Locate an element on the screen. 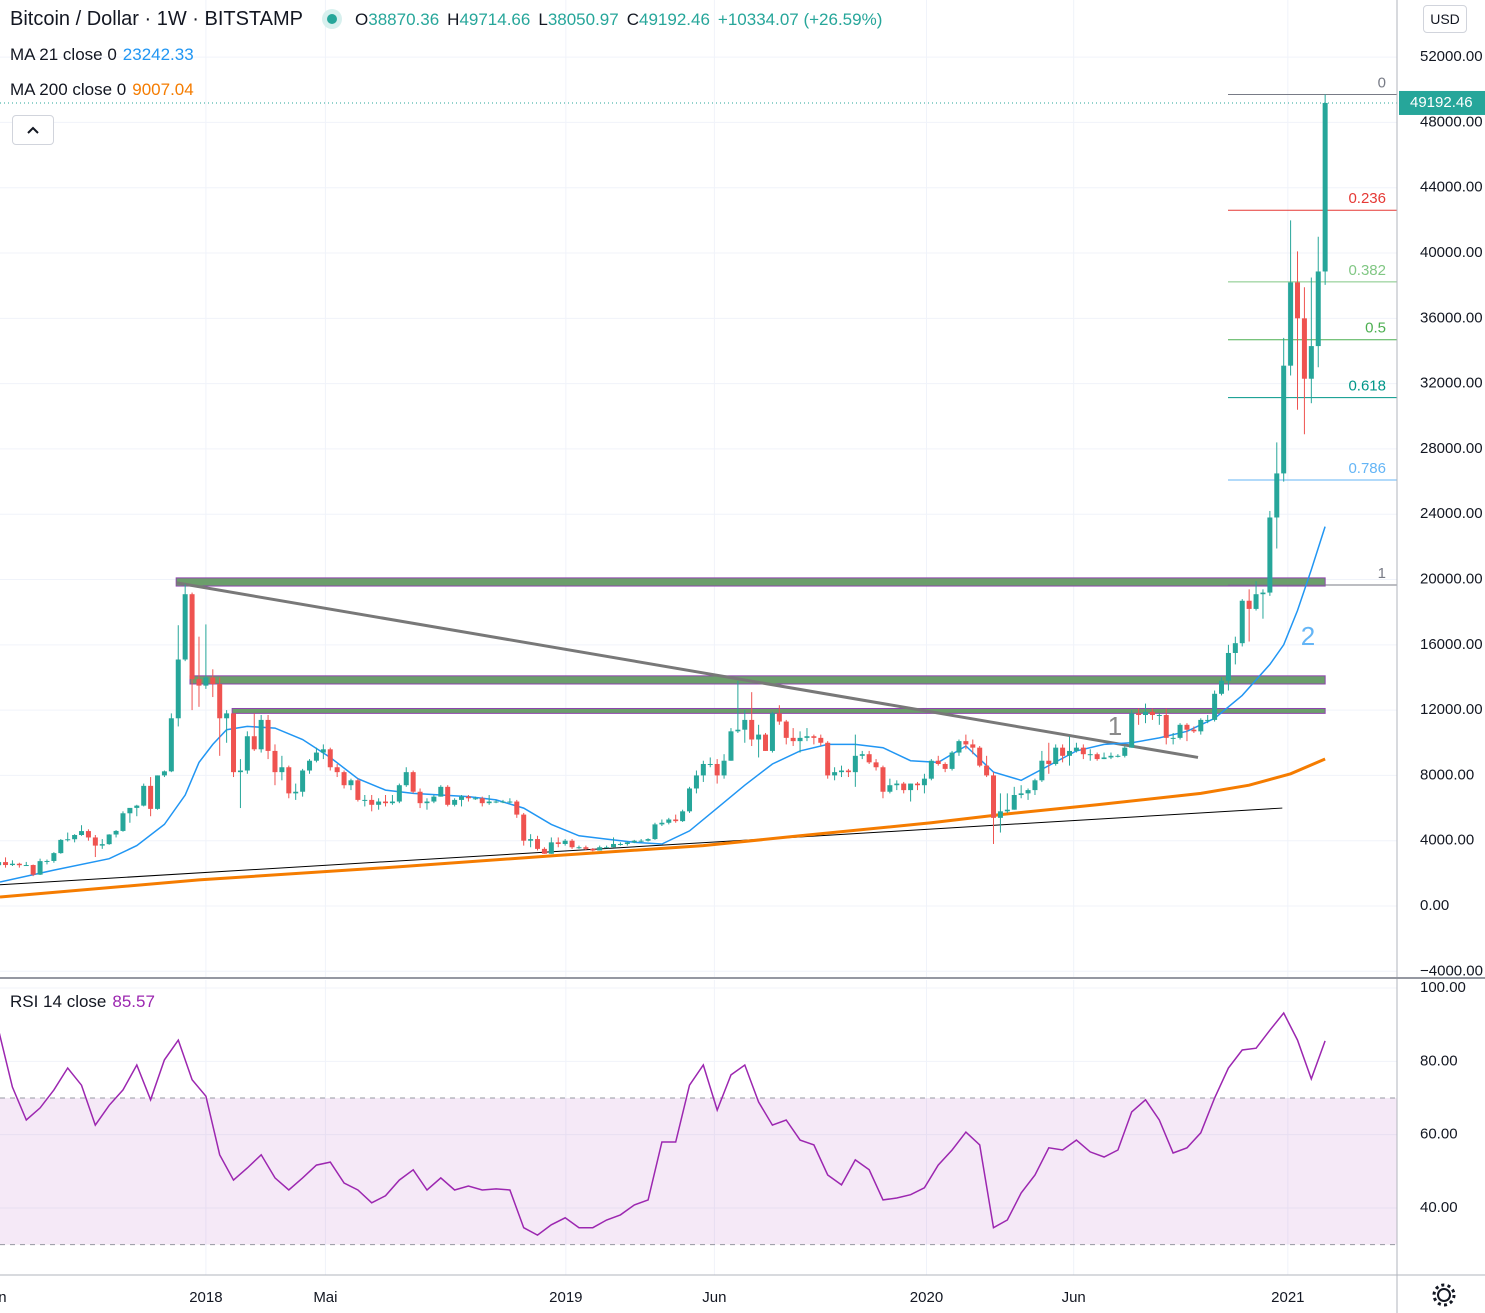 The width and height of the screenshot is (1485, 1313). currency-button: USD is located at coordinates (1445, 19).